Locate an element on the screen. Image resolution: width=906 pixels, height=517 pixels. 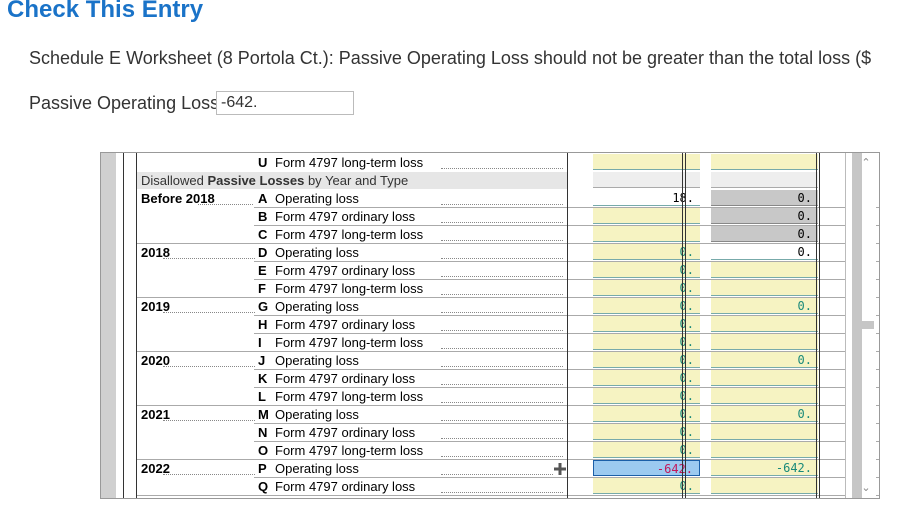
row-letter: O is located at coordinates (263, 450).